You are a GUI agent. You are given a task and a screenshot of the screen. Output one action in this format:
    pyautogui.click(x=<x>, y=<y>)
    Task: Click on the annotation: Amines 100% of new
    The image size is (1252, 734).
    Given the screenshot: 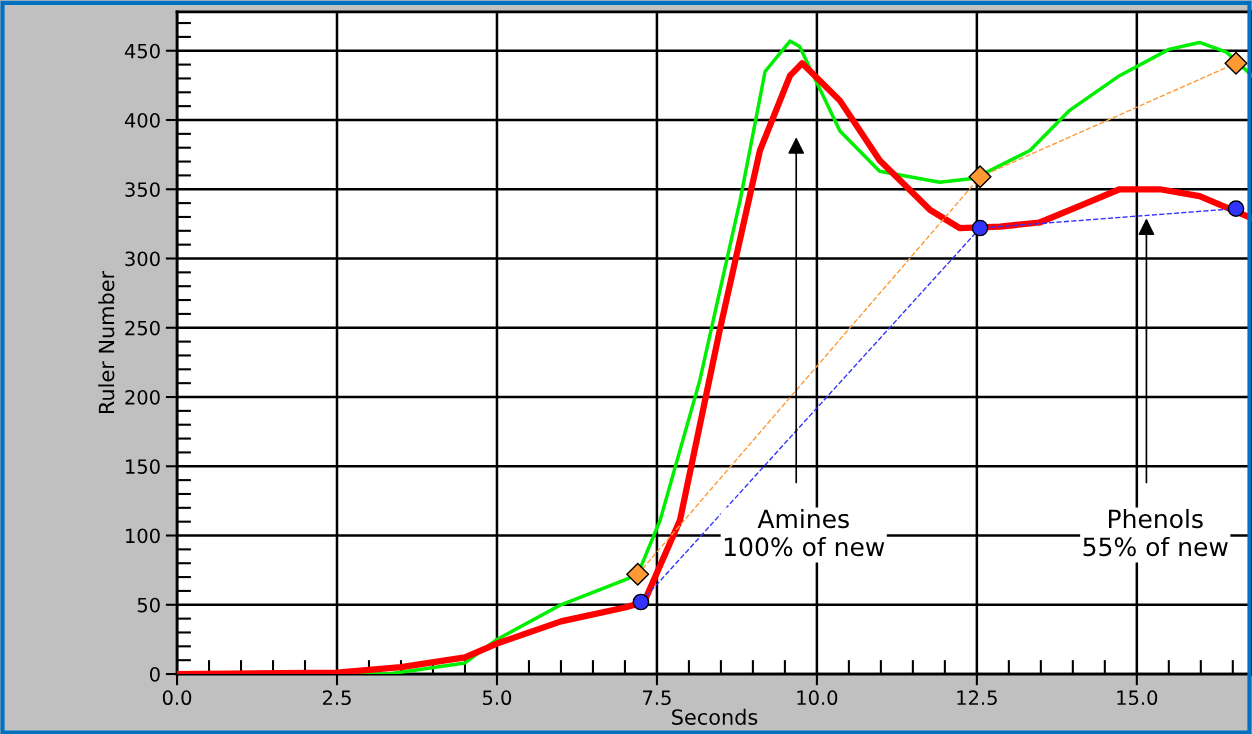 What is the action you would take?
    pyautogui.click(x=804, y=532)
    